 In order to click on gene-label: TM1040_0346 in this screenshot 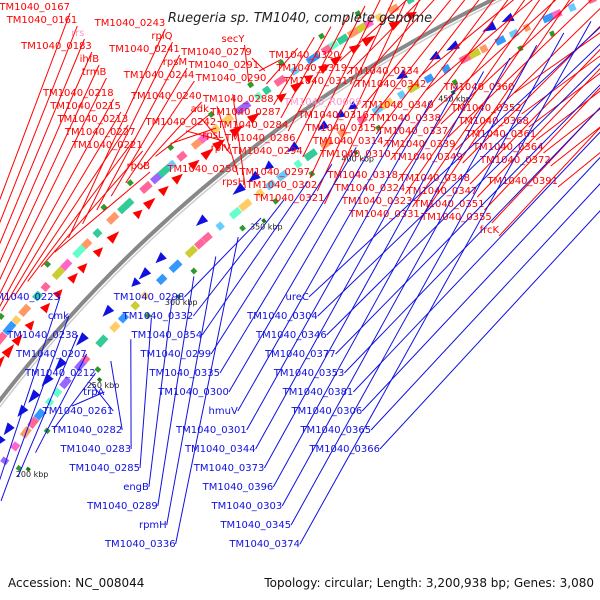, I will do `click(291, 335)`.